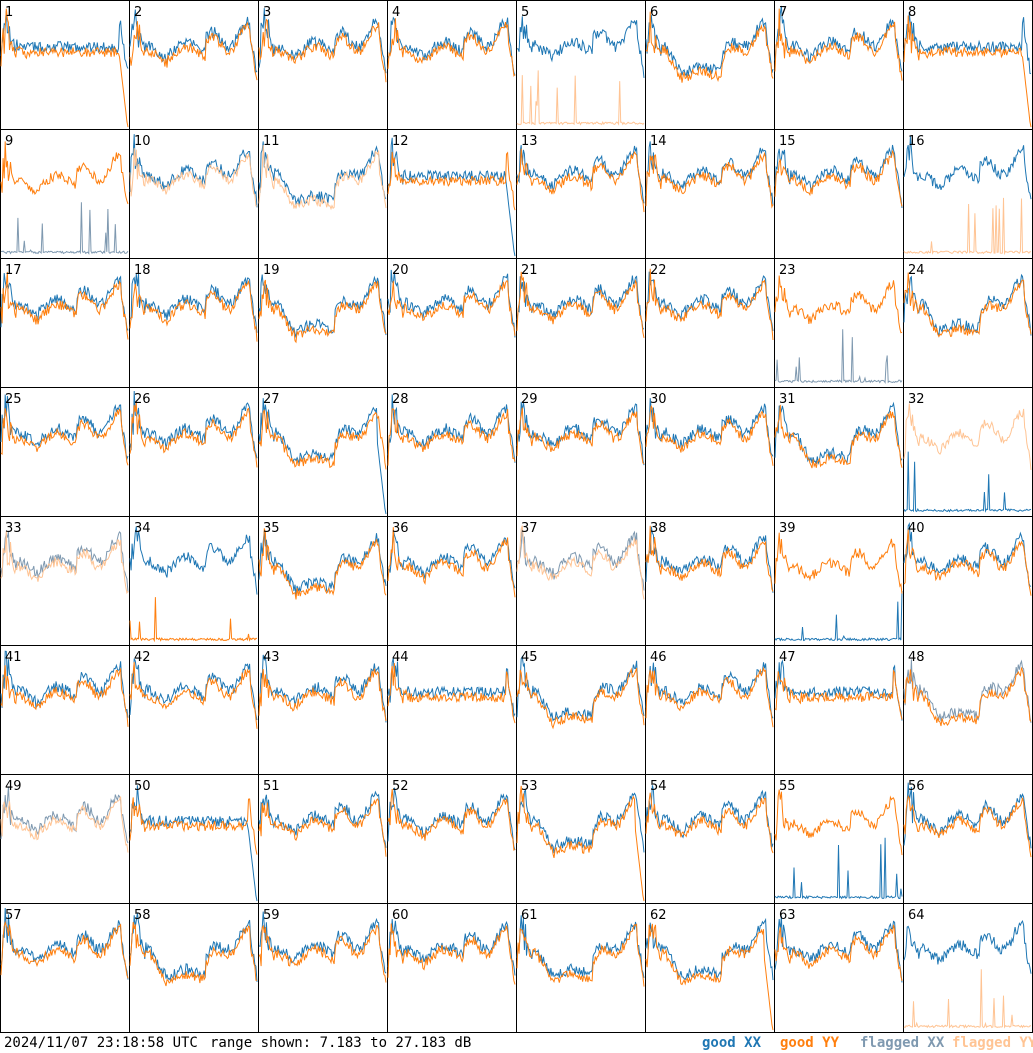 This screenshot has width=1033, height=1053. What do you see at coordinates (710, 710) in the screenshot?
I see `panel-46: 46` at bounding box center [710, 710].